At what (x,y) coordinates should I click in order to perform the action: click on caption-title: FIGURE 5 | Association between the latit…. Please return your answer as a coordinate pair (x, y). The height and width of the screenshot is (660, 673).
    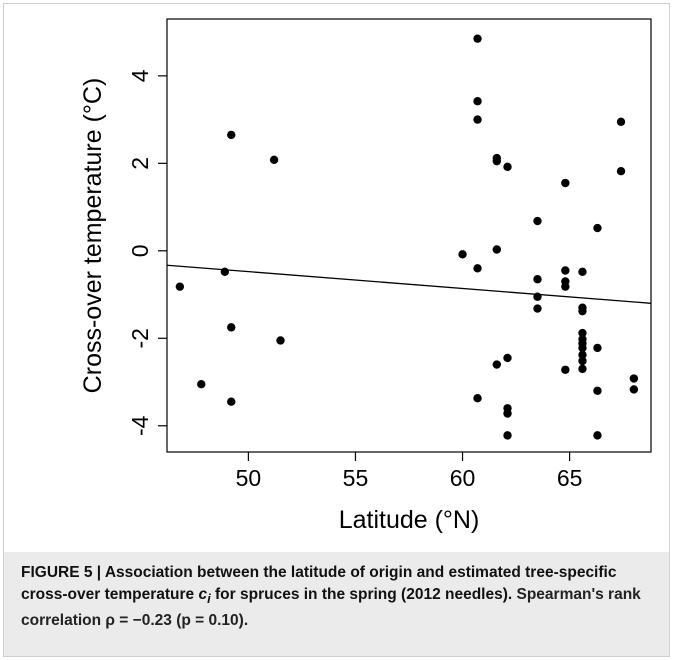
    Looking at the image, I should click on (339, 597).